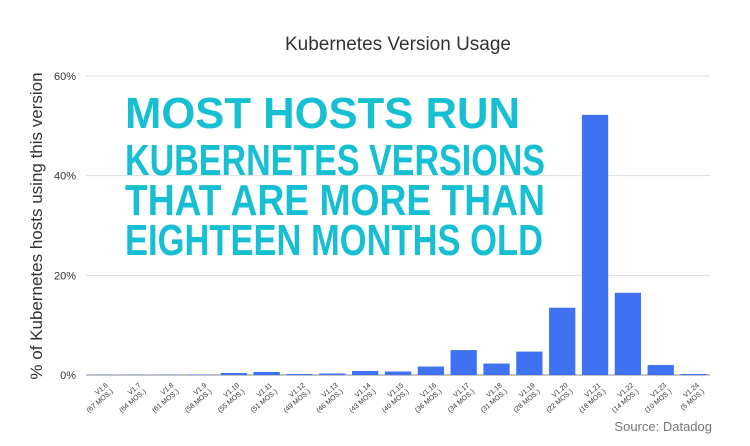  I want to click on x-tick-label: V1.8(61 MOS.), so click(165, 398).